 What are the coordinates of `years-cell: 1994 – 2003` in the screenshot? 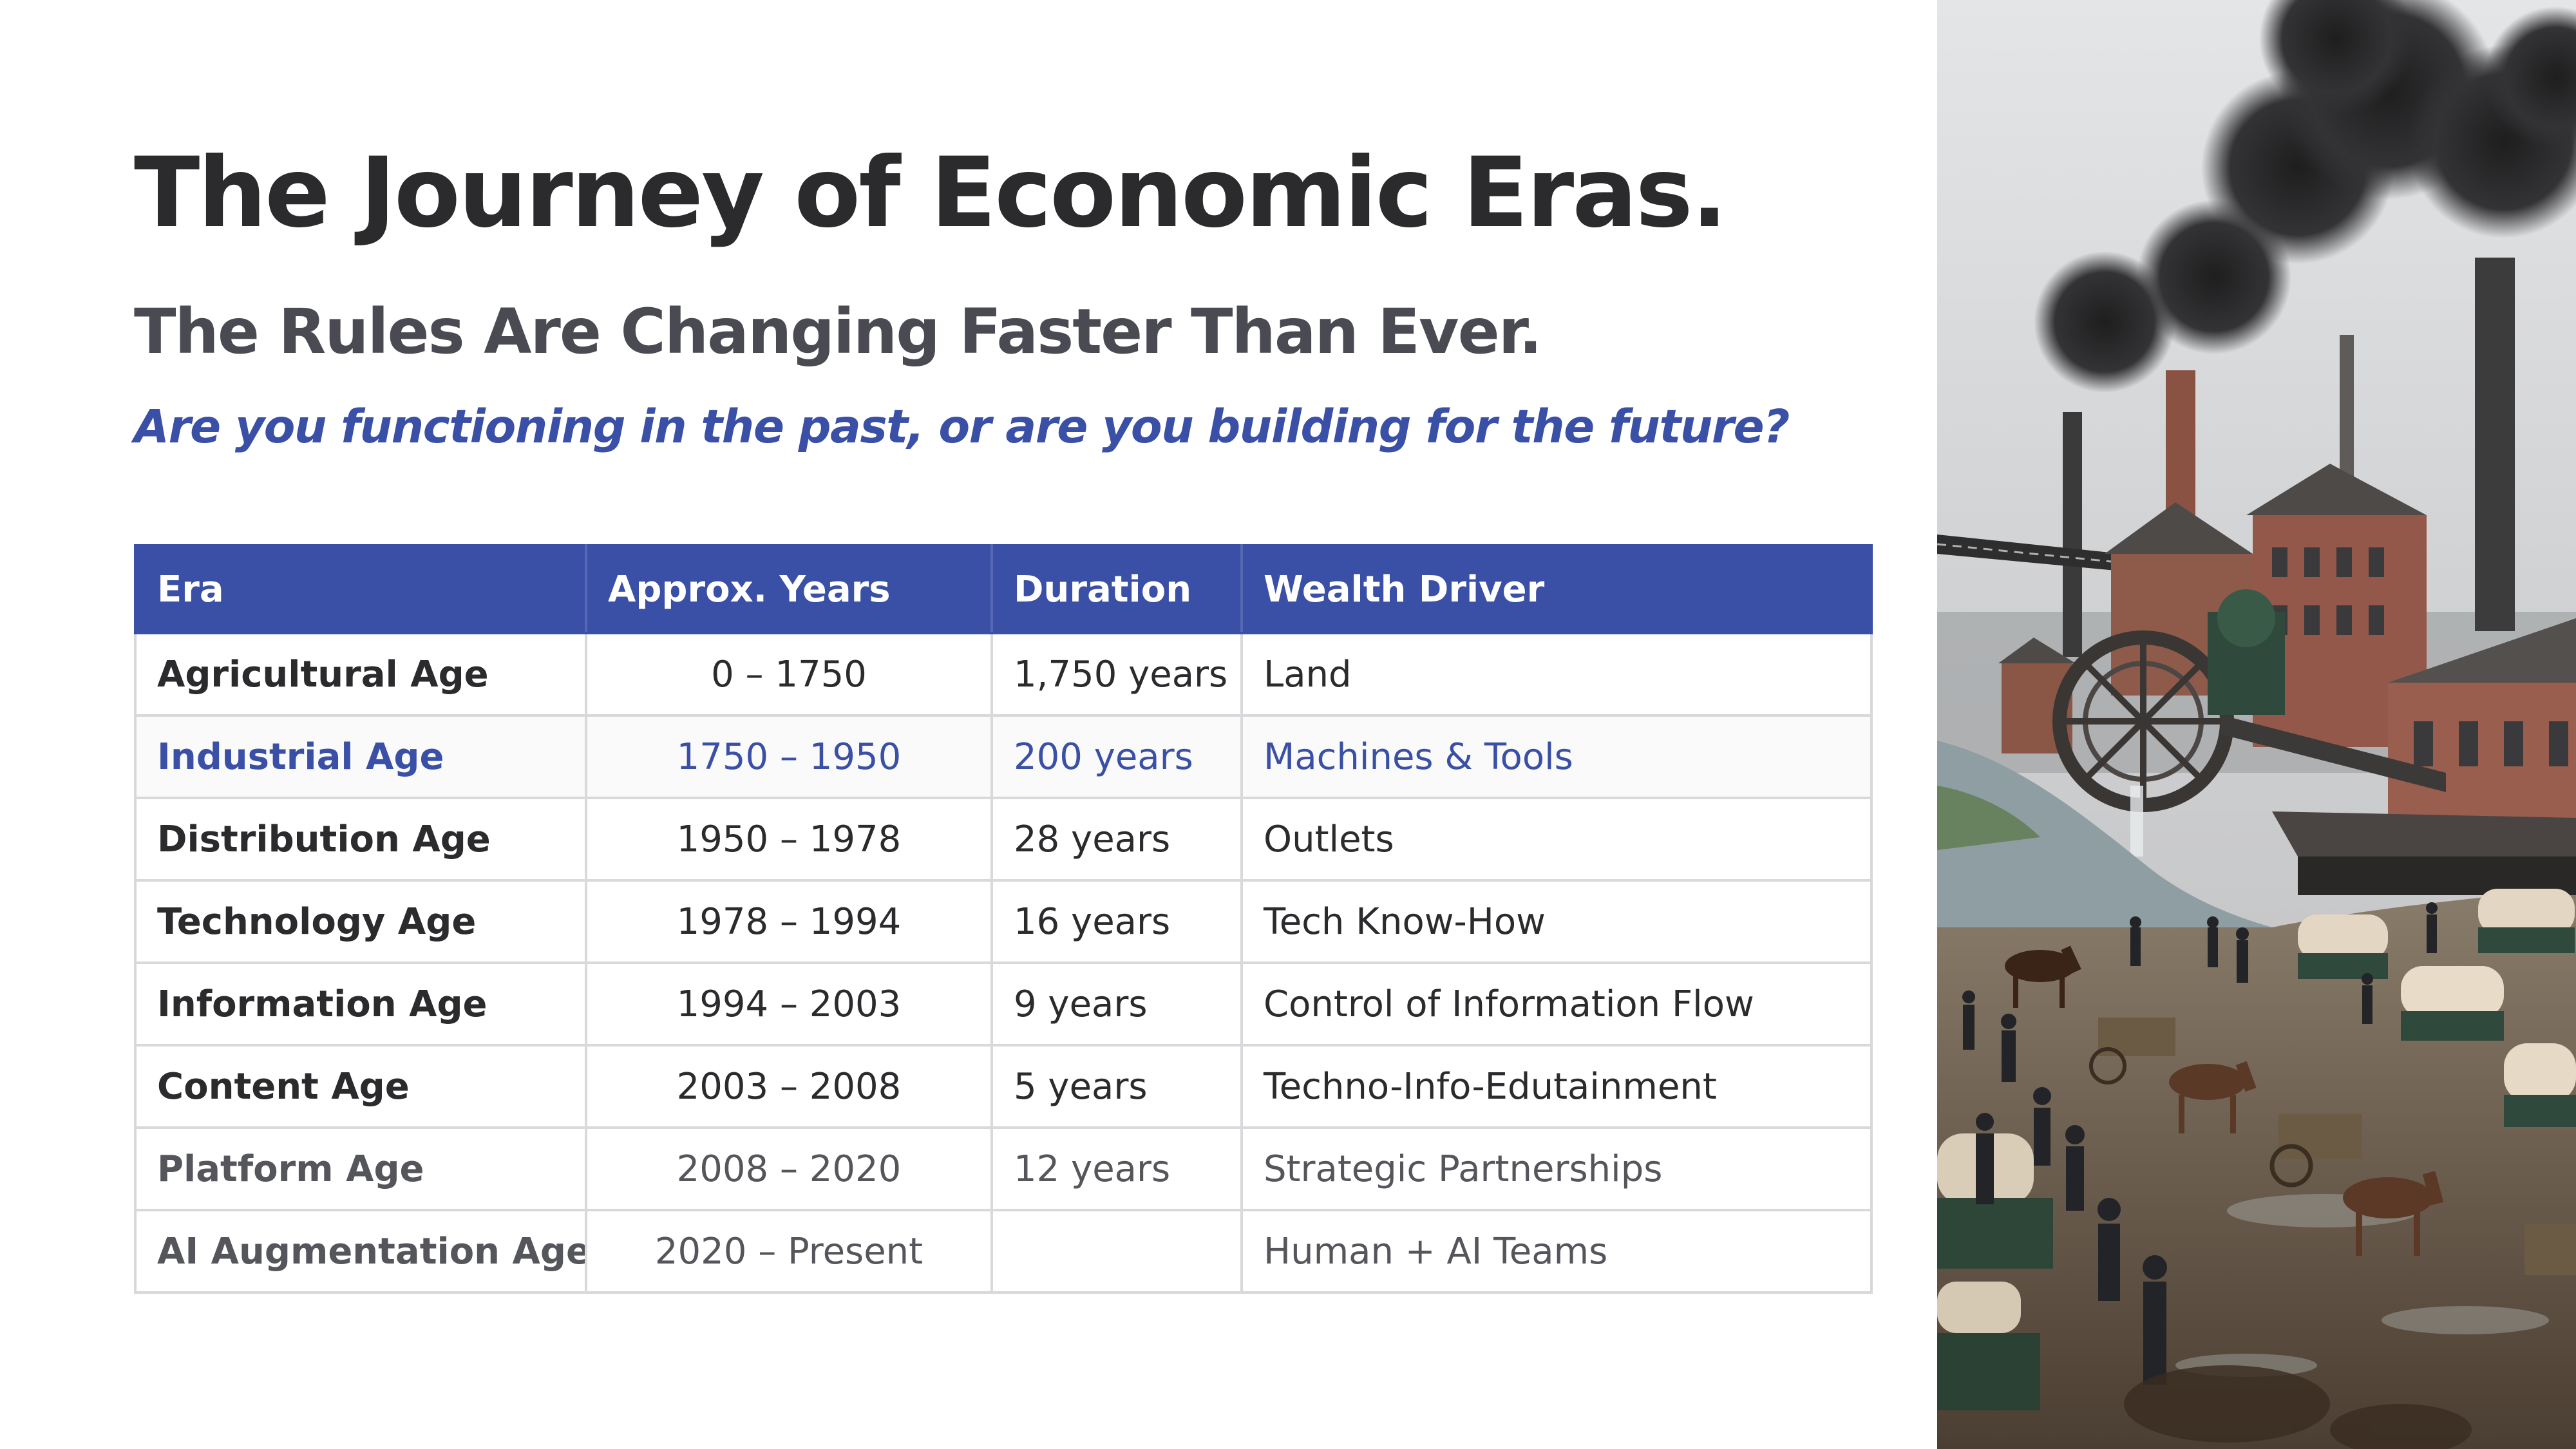 It's located at (789, 1004).